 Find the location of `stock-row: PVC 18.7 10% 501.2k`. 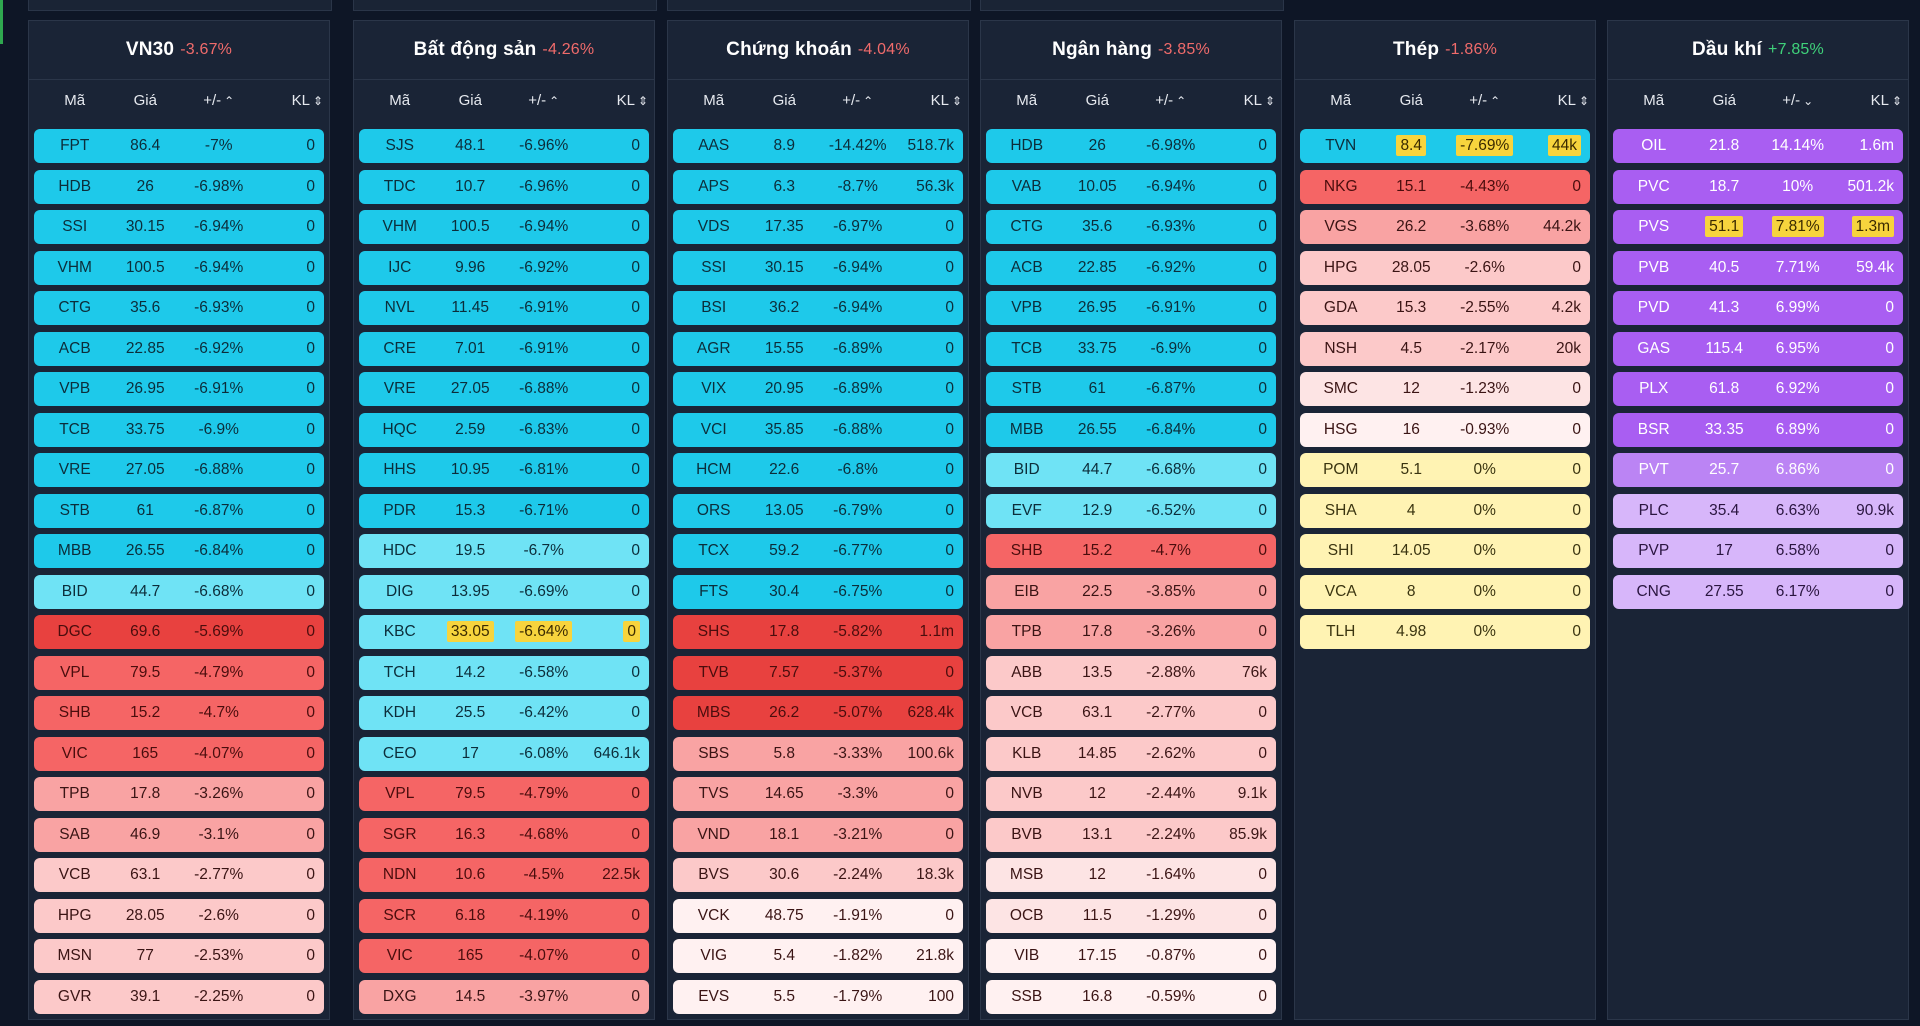

stock-row: PVC 18.7 10% 501.2k is located at coordinates (1758, 186).